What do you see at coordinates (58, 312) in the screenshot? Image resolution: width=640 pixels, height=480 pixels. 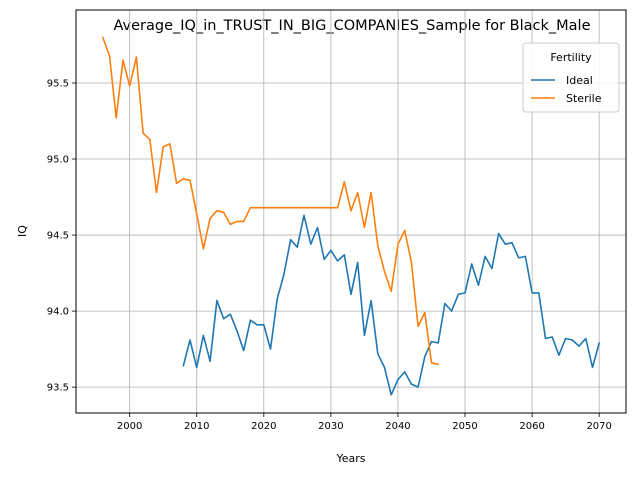 I see `y-tick-label: 94.0` at bounding box center [58, 312].